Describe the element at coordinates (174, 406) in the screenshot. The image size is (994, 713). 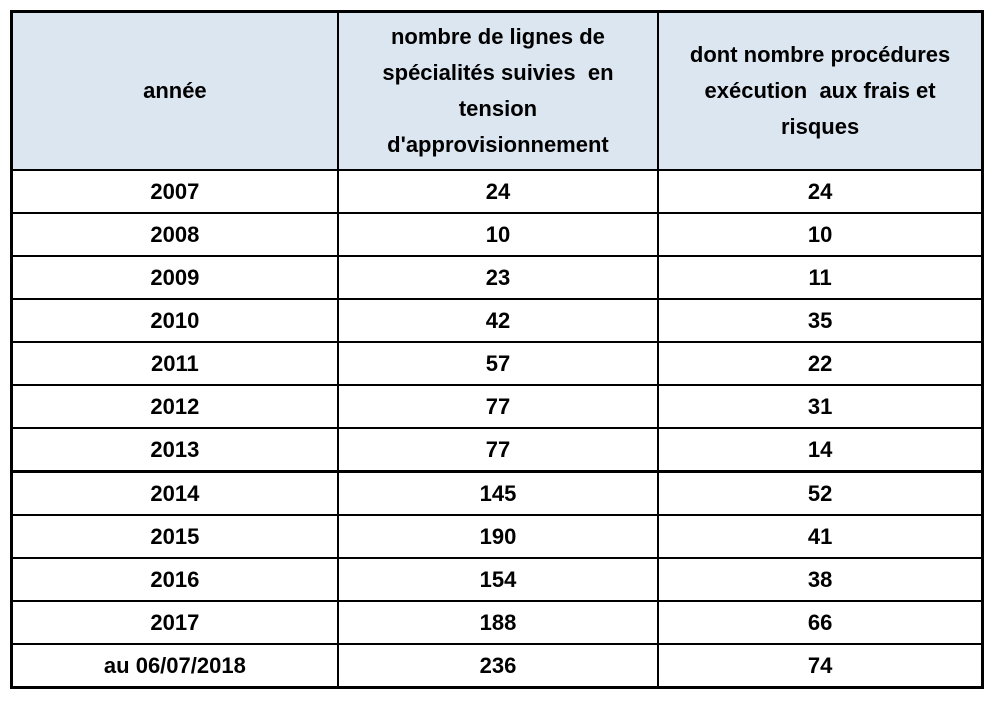
I see `year-cell: 2012` at that location.